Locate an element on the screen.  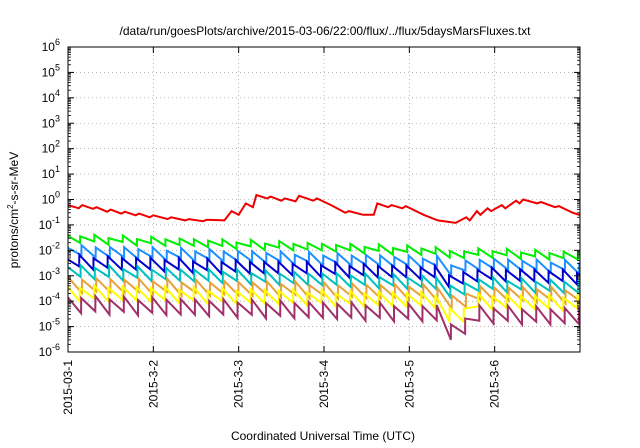
y-tick-label: 10⁴ is located at coordinates (51, 96).